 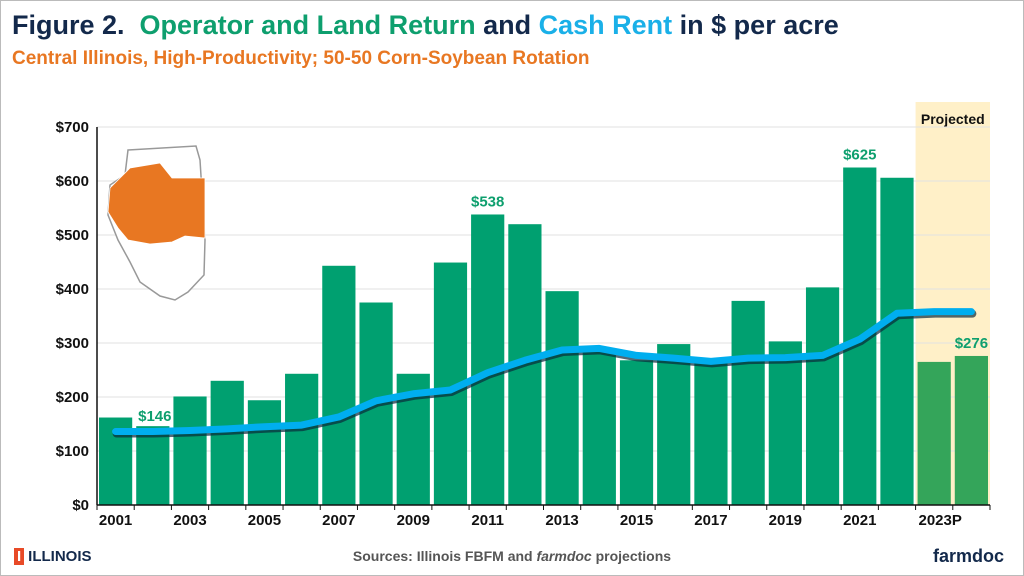 I want to click on data-label: $276, so click(x=971, y=343).